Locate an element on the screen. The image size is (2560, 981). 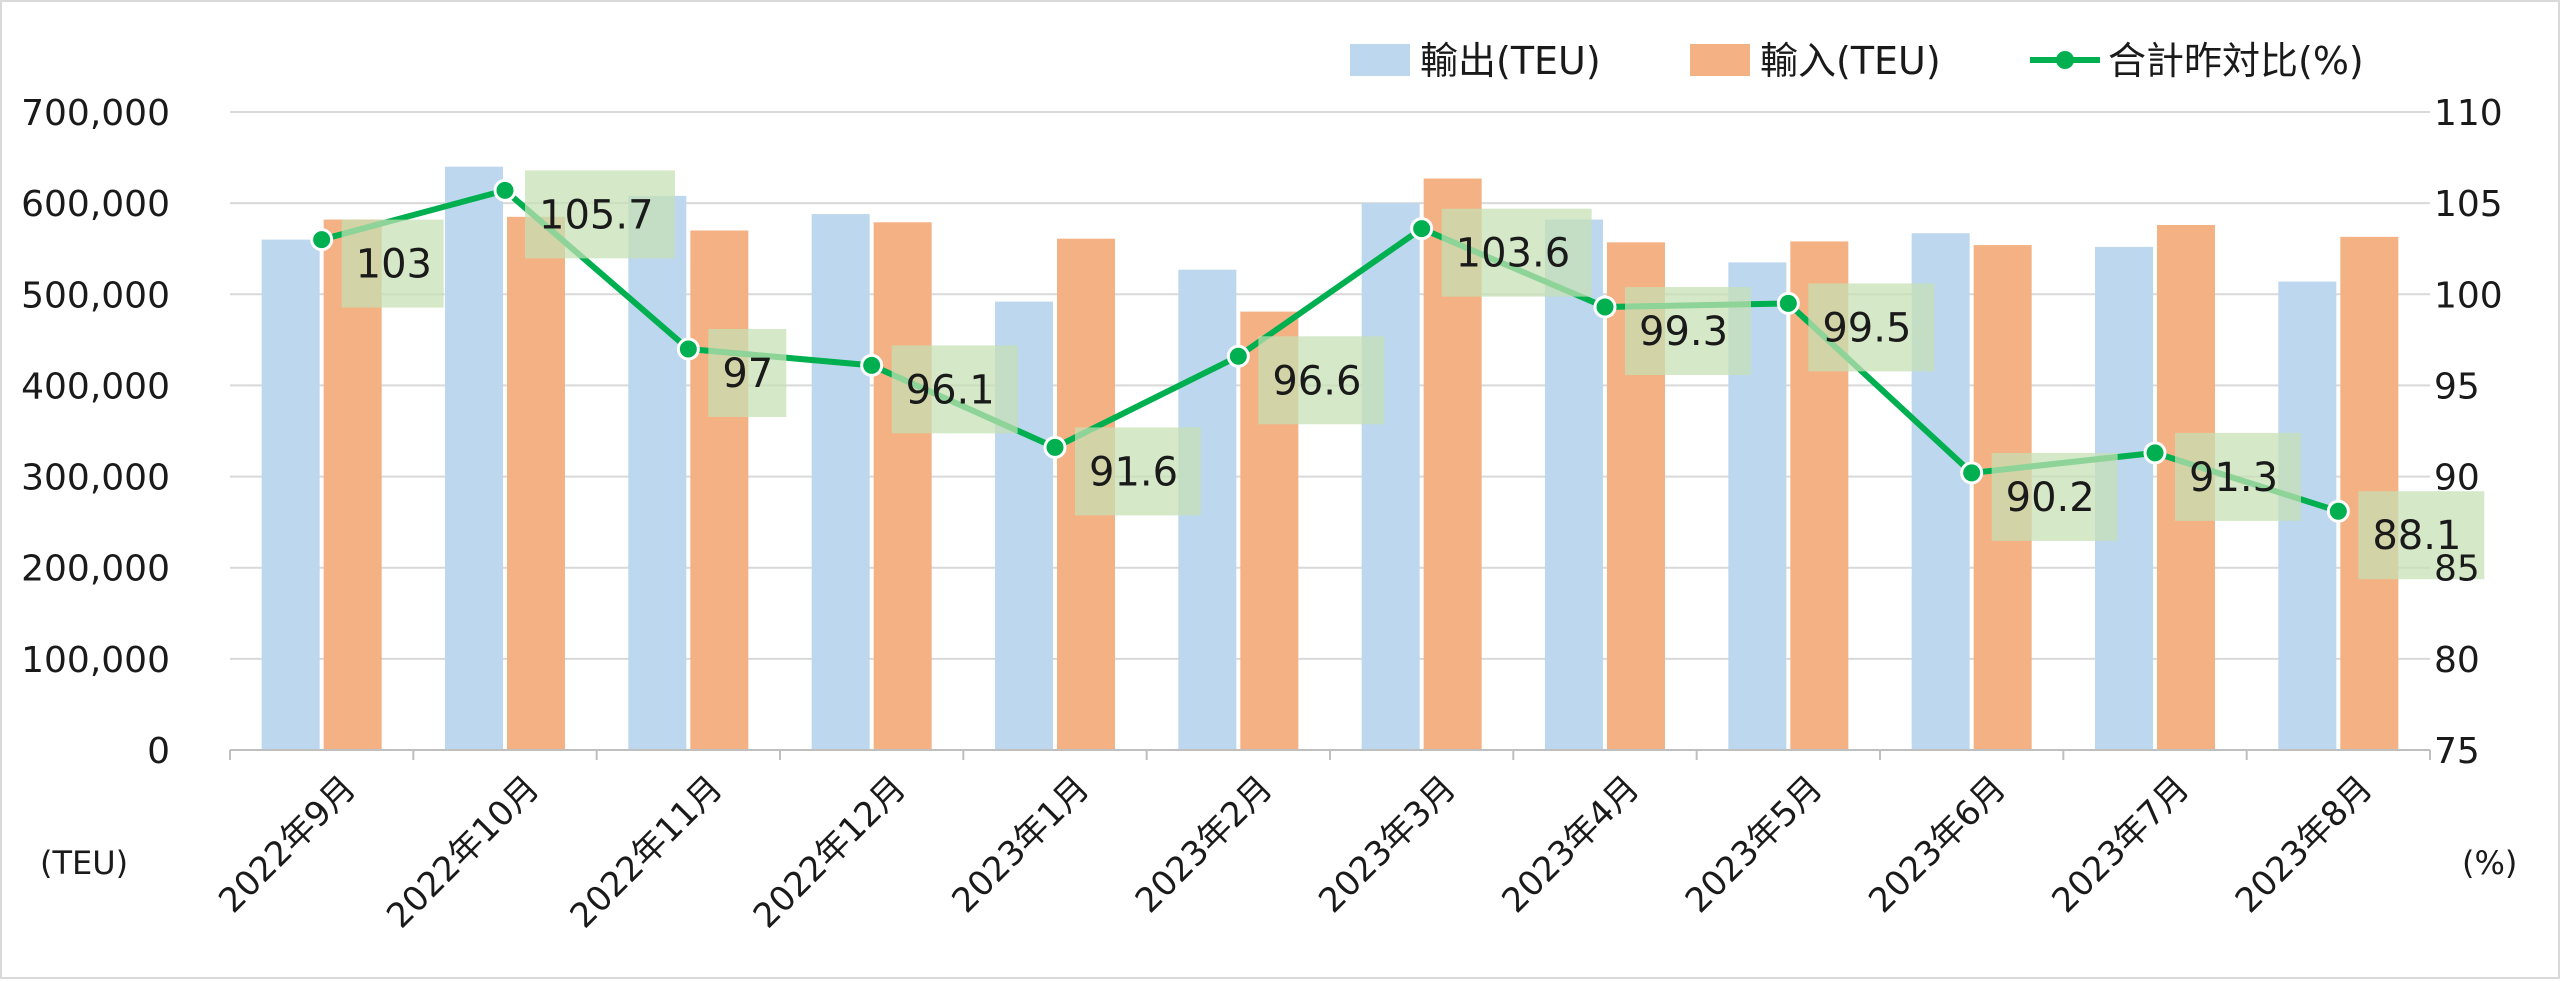
left-axis-unit: (TEU) is located at coordinates (84, 863).